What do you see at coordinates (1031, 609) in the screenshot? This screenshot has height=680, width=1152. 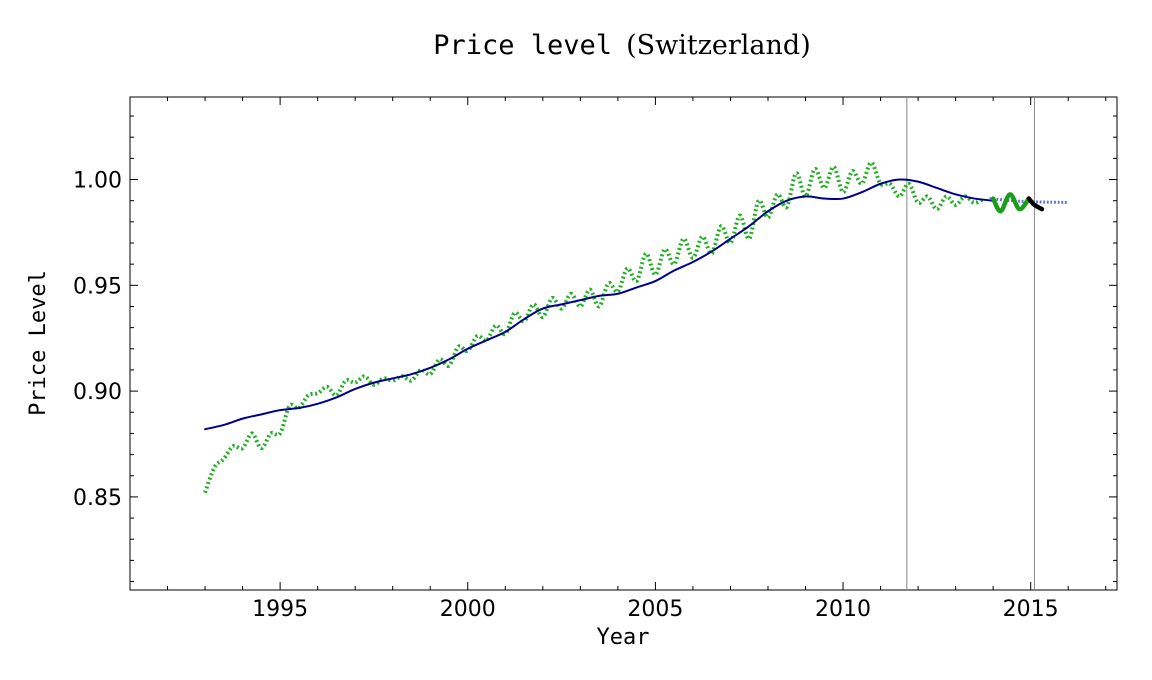 I see `x-tick-label-2015: 2015` at bounding box center [1031, 609].